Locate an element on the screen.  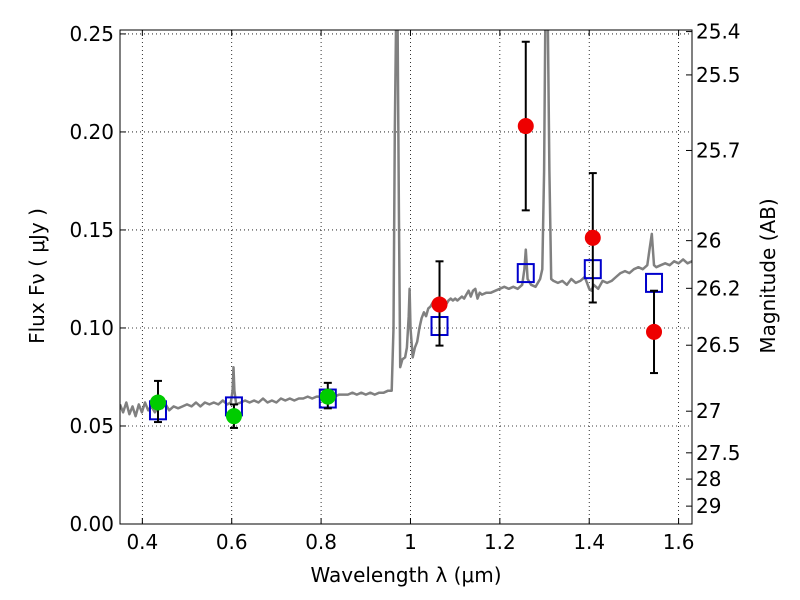
mag-tick-label: 27.5 is located at coordinates (718, 453).